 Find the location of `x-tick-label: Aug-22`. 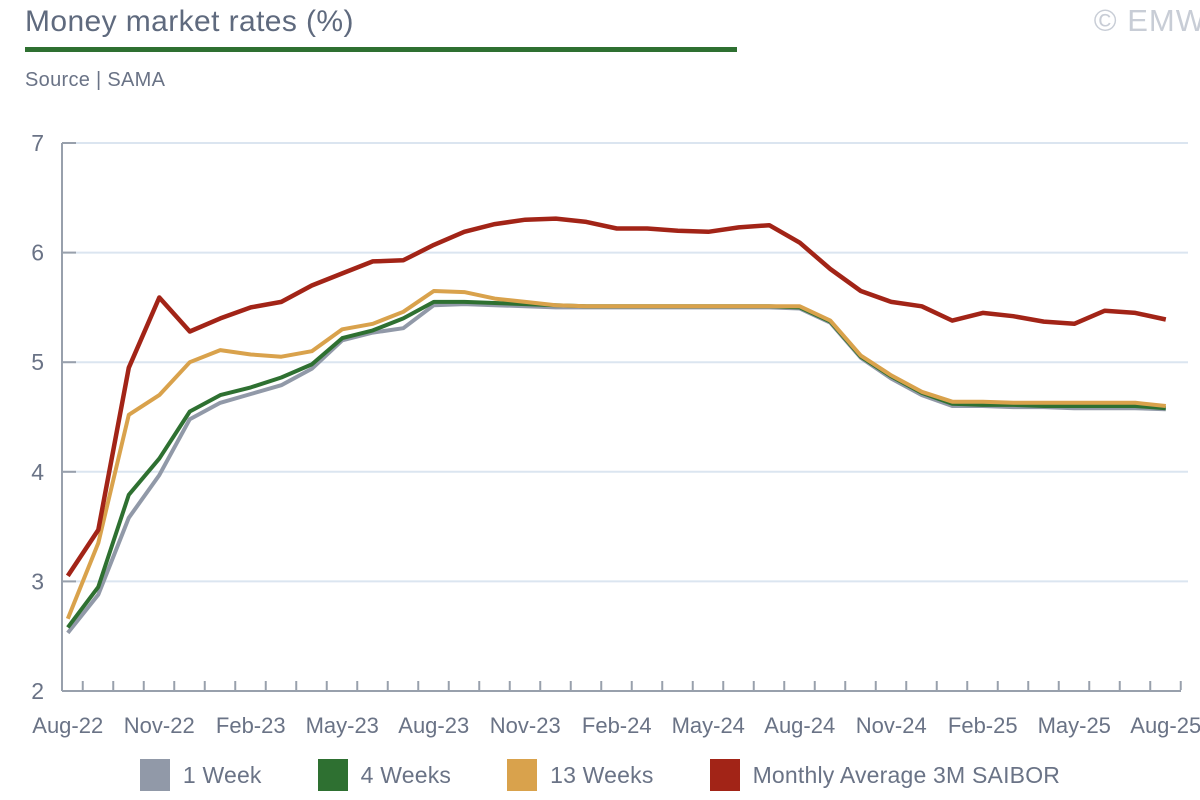

x-tick-label: Aug-22 is located at coordinates (67, 725).